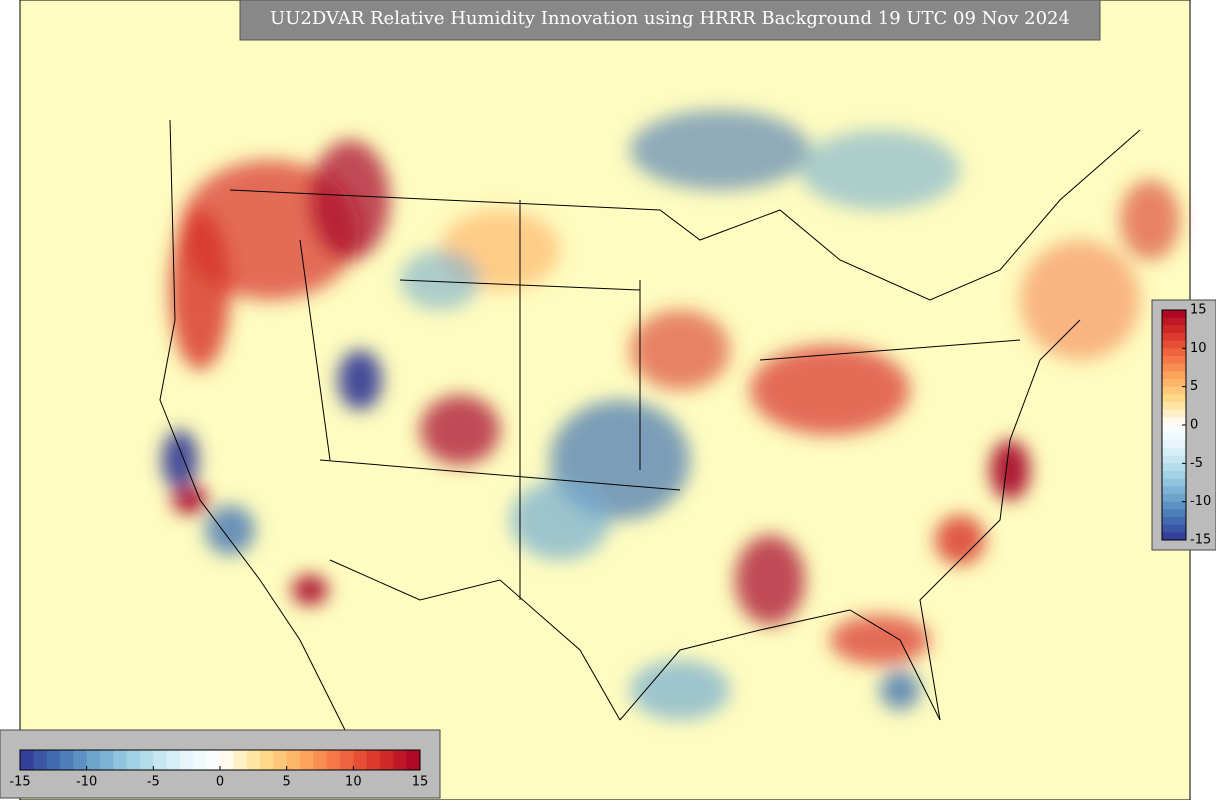  I want to click on colorbar-bottom: -15 -10 -5 0 5 10 15, so click(219, 769).